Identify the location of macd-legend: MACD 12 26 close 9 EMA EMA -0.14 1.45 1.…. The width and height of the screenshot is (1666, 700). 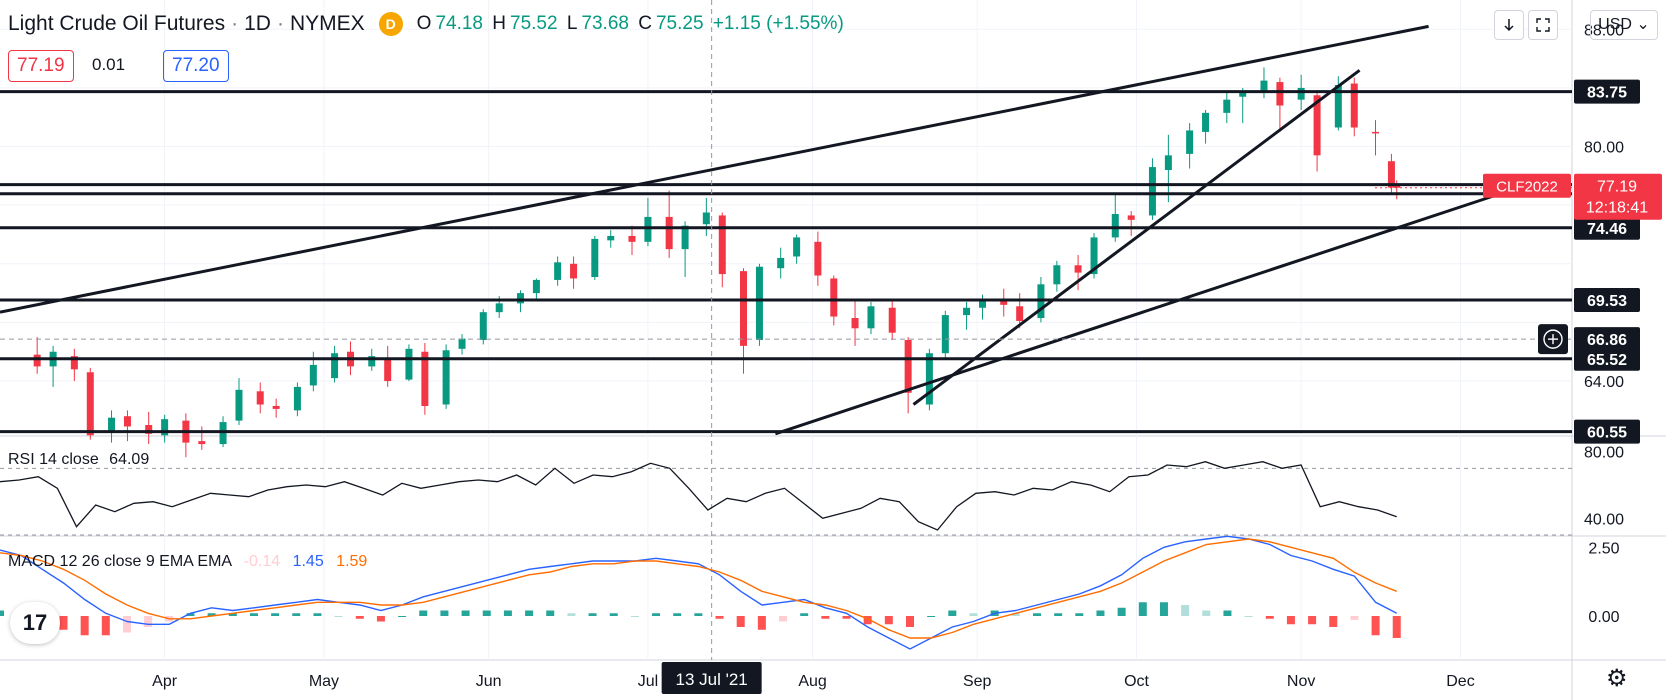
(187, 562).